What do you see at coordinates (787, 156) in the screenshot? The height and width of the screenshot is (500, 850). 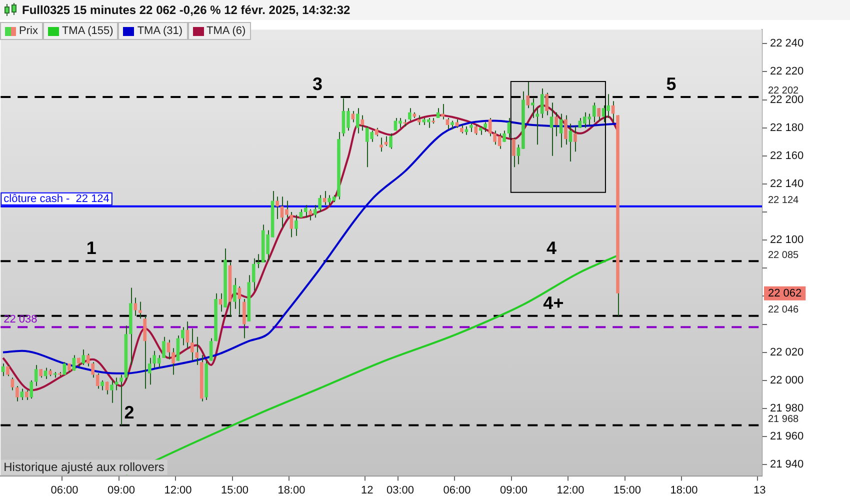 I see `y-tick-label: 22 160` at bounding box center [787, 156].